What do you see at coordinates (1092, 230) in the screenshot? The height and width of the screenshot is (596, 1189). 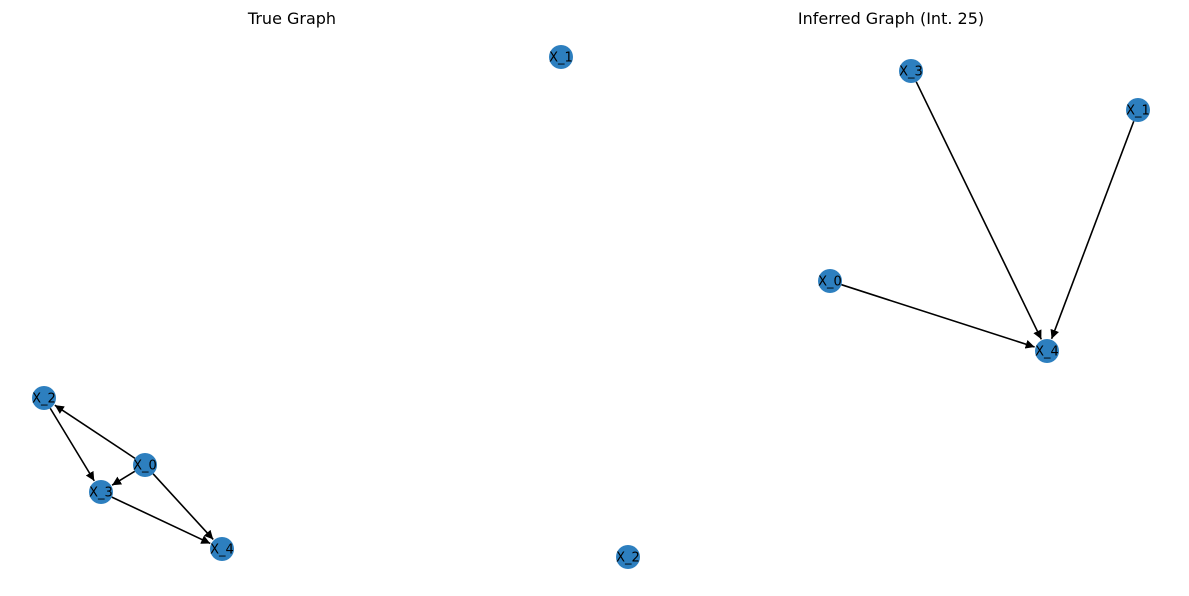 I see `edge-x1-to-x4` at bounding box center [1092, 230].